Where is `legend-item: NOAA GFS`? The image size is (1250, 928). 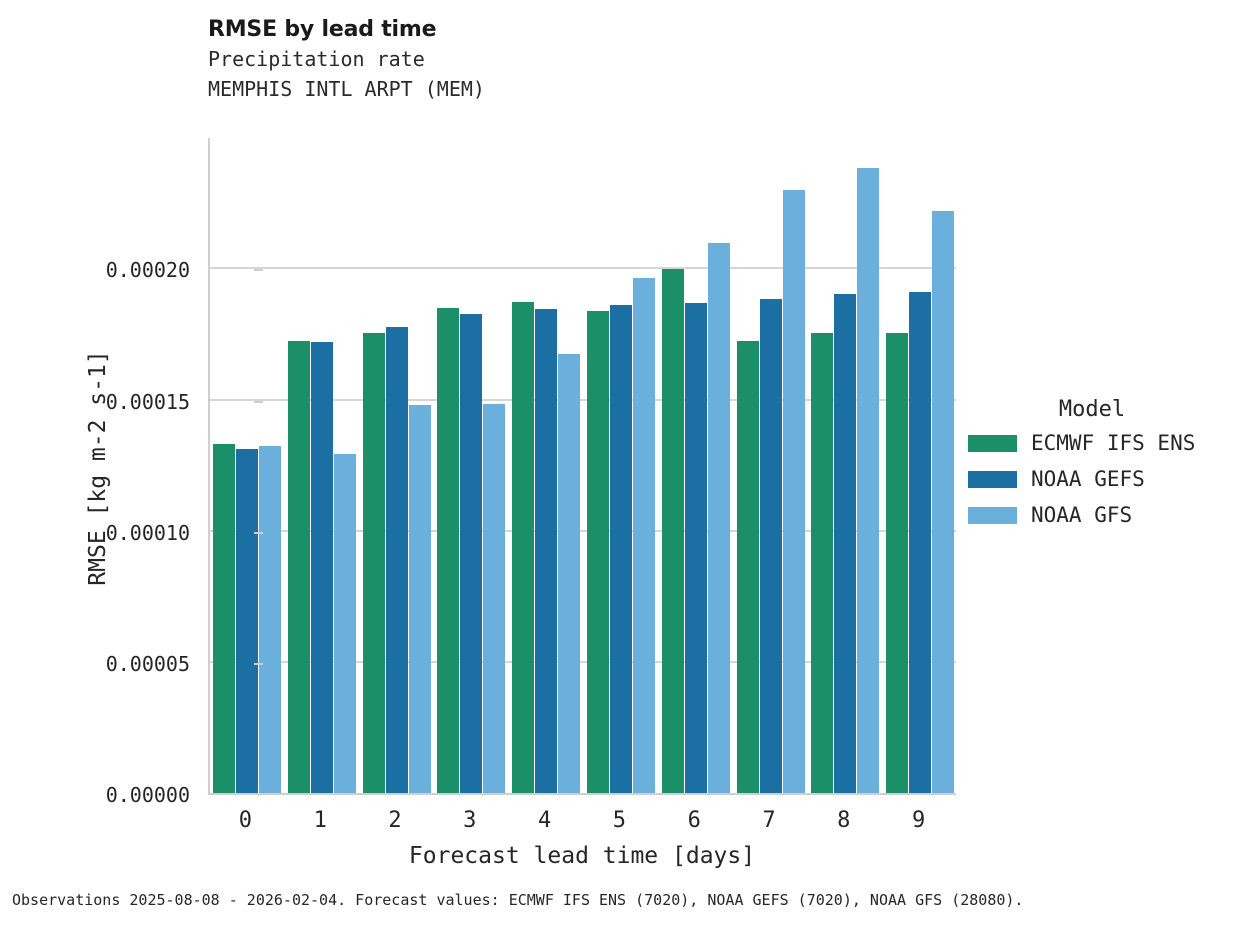 legend-item: NOAA GFS is located at coordinates (1107, 515).